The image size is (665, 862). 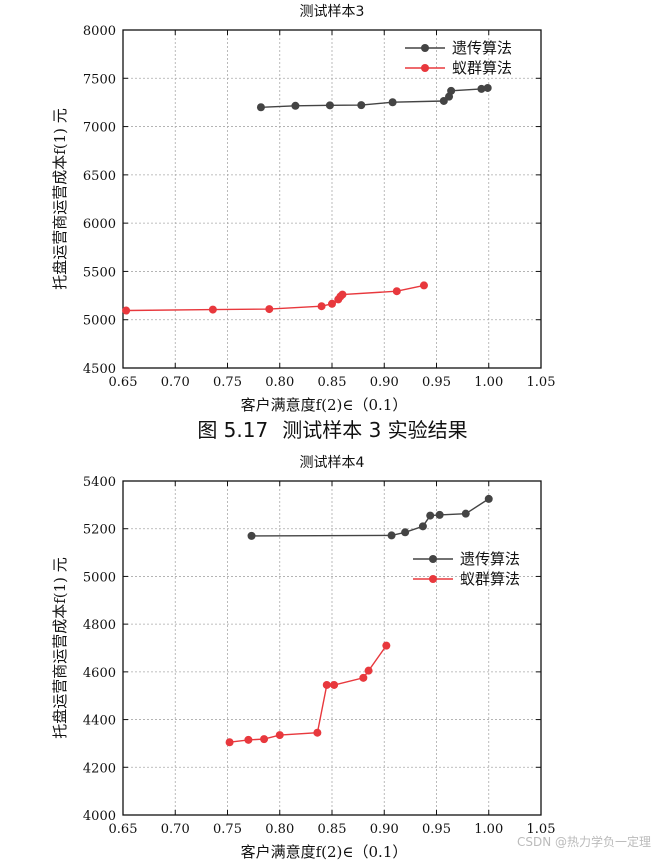 I want to click on y-tick-label: 4800, so click(x=99, y=625).